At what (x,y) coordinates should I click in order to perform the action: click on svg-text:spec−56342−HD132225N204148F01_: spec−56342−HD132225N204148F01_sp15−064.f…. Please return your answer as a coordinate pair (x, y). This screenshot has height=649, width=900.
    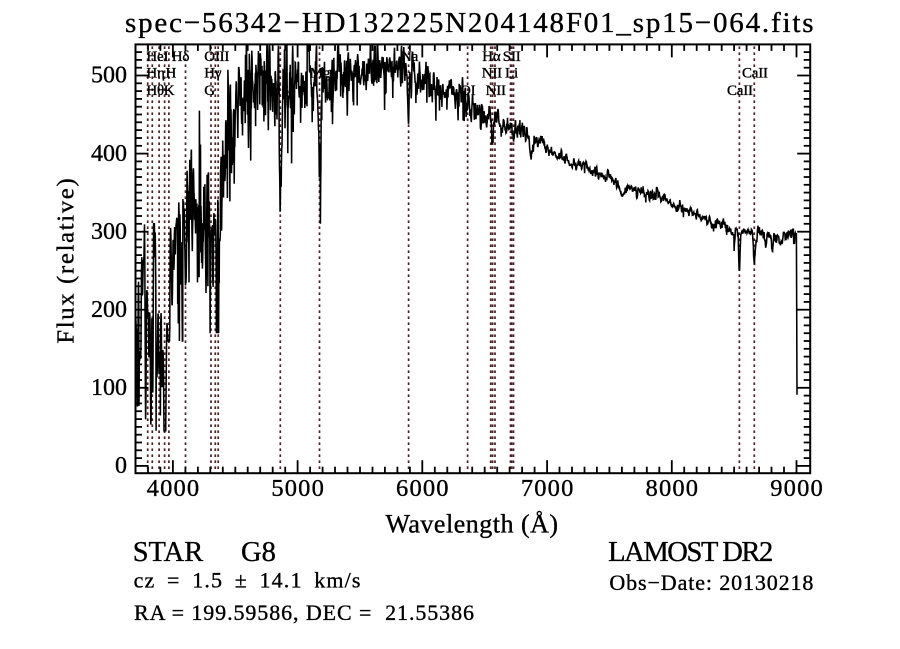
    Looking at the image, I should click on (469, 23).